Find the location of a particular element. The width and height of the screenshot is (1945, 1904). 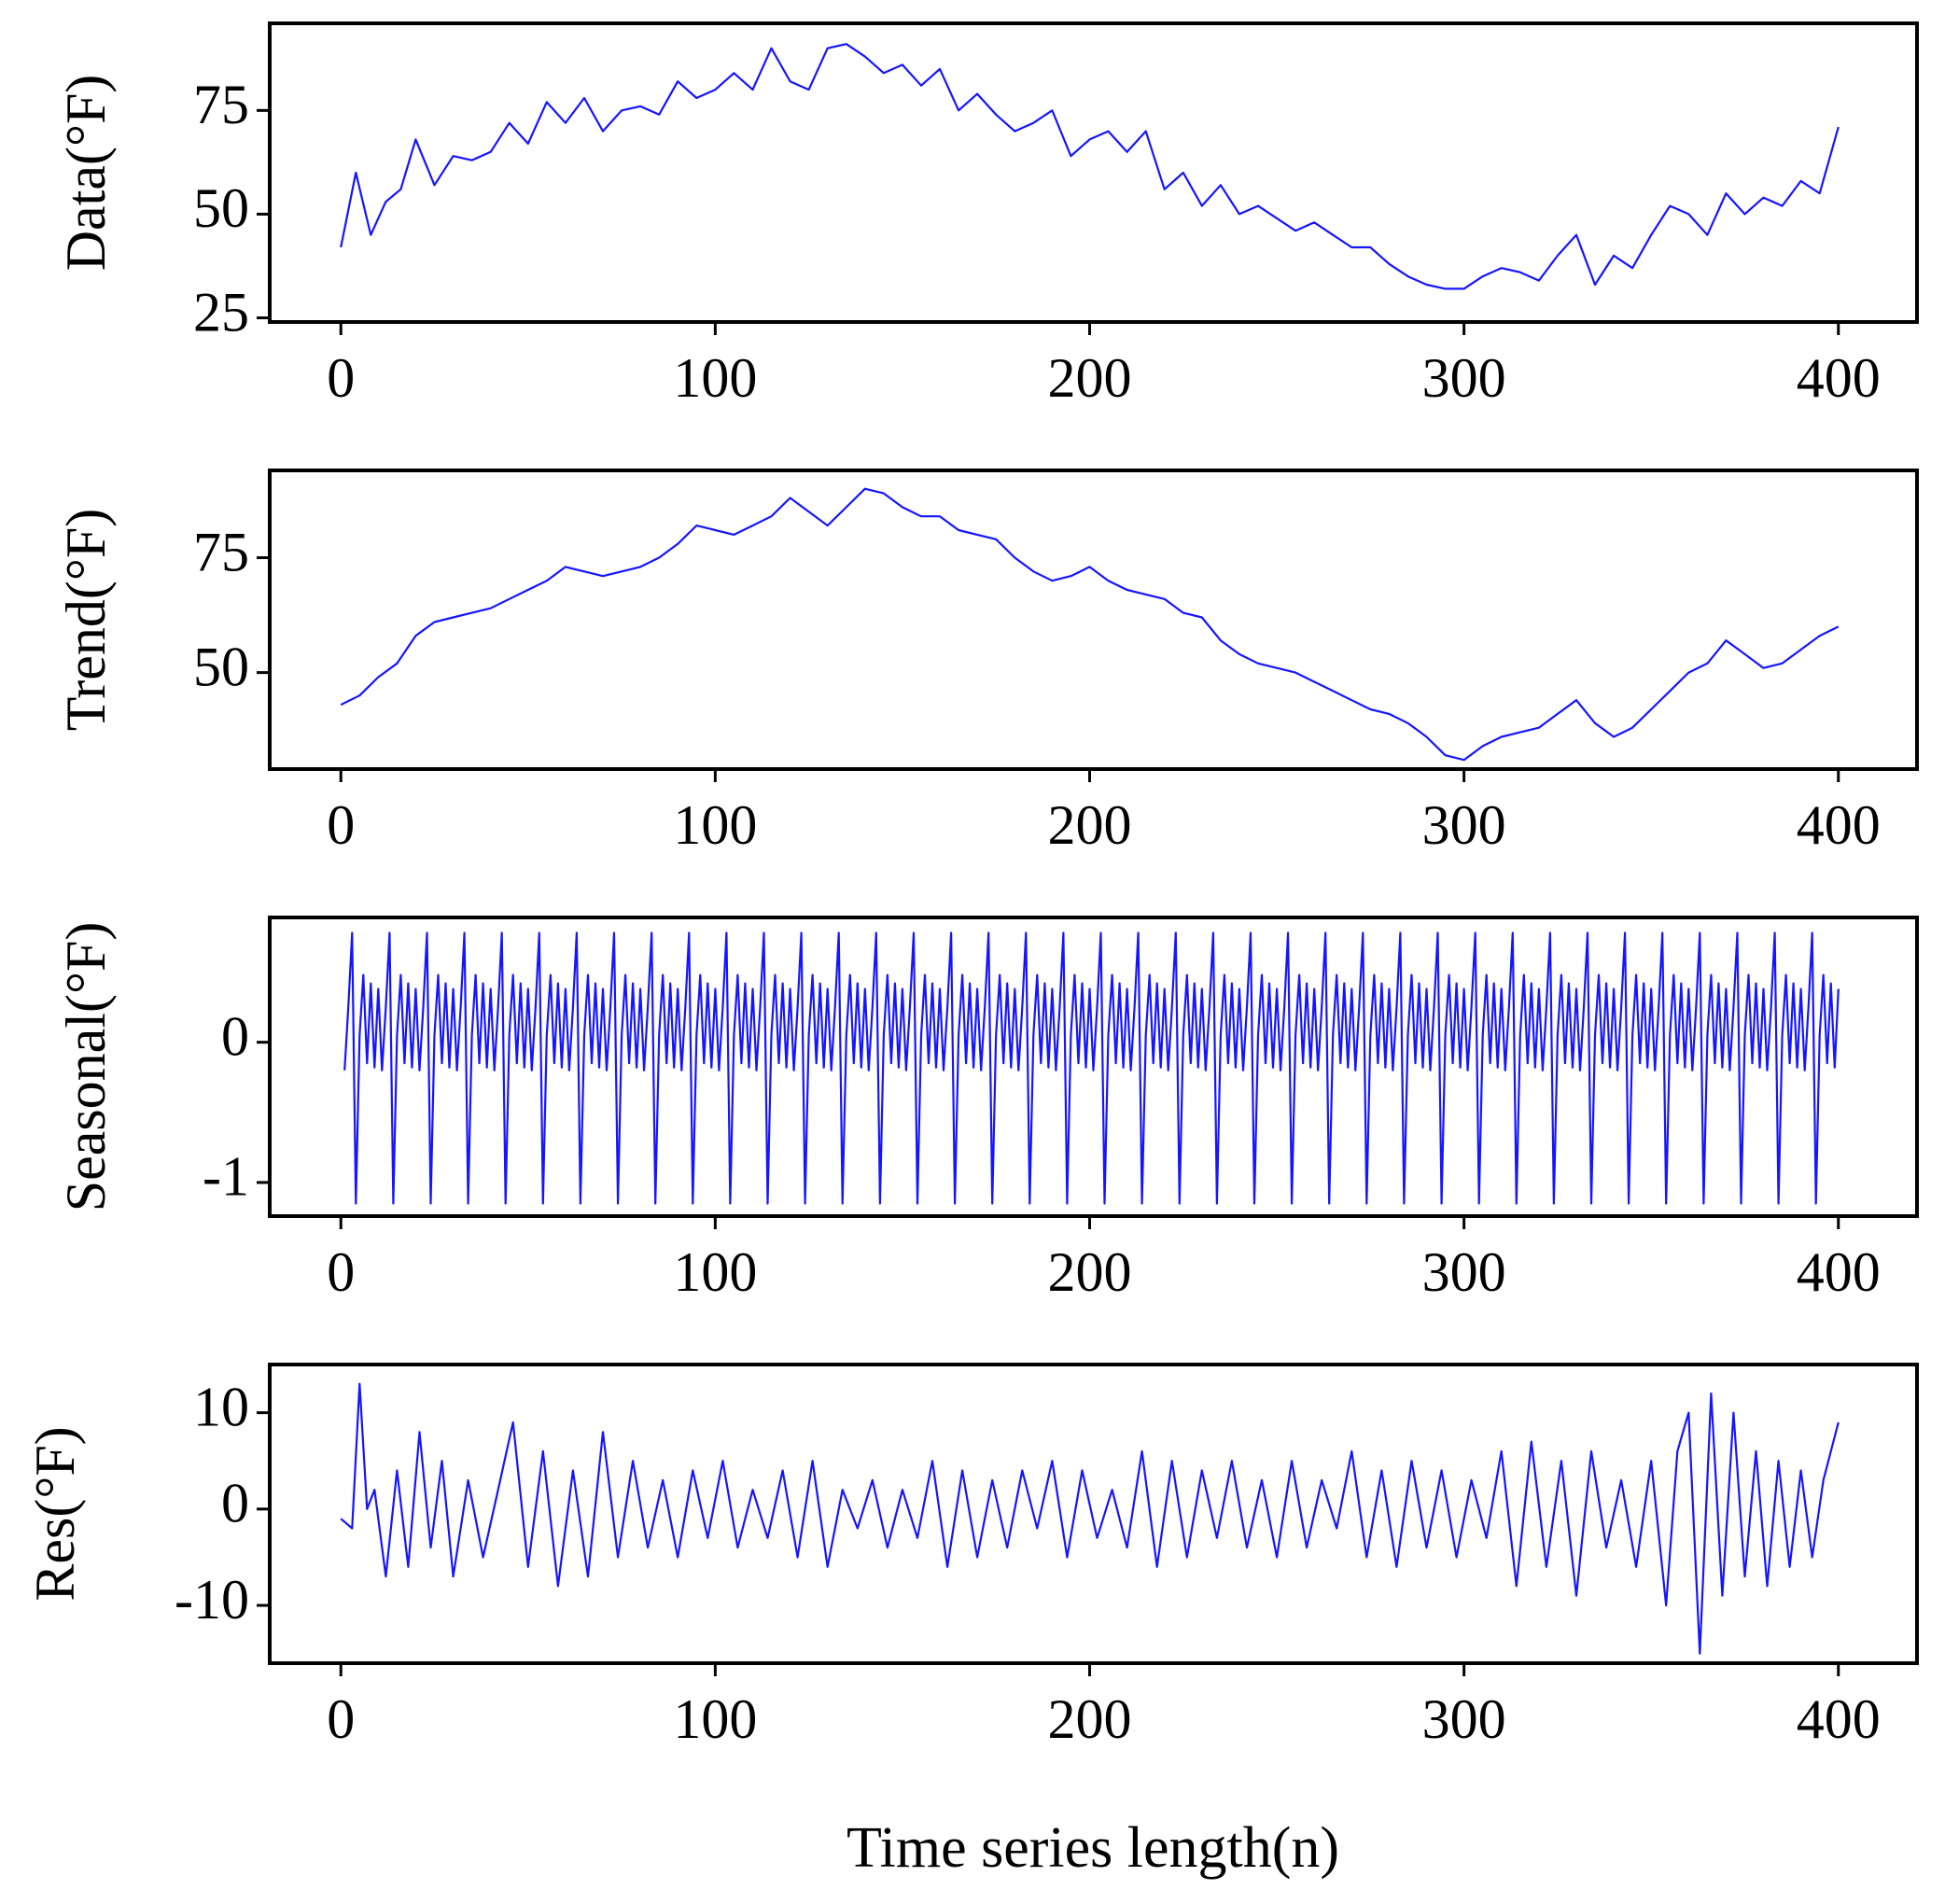

trend-xtick-label-400: 400 is located at coordinates (1839, 825).